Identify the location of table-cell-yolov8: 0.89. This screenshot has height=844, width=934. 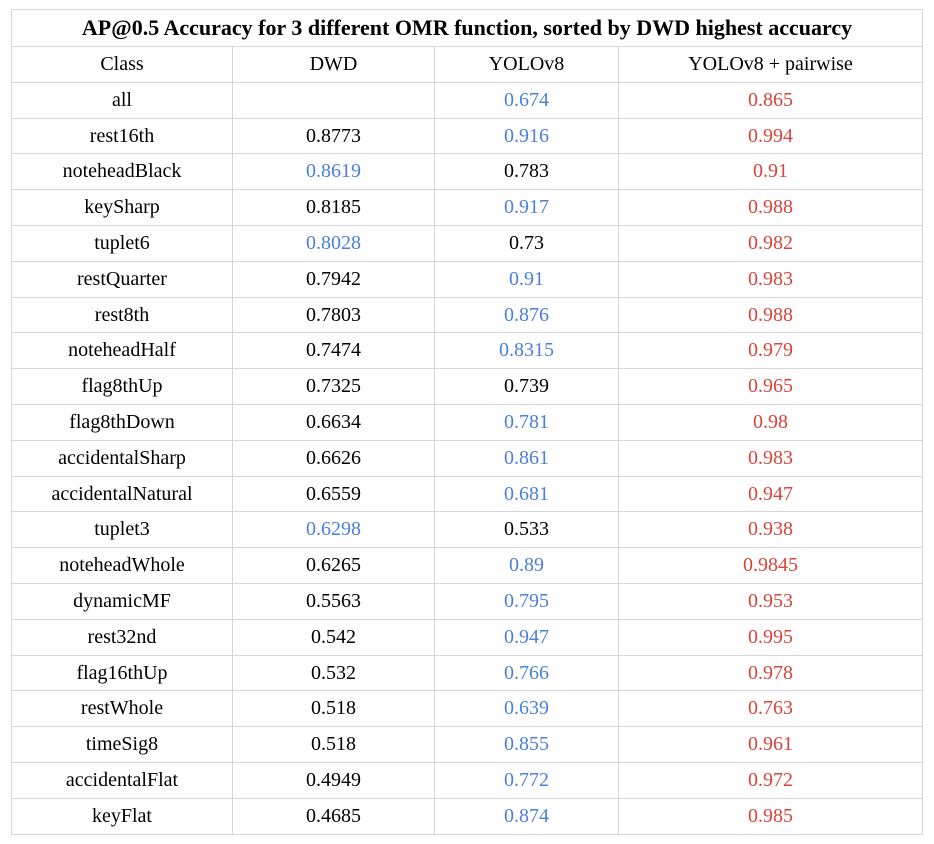
(526, 565).